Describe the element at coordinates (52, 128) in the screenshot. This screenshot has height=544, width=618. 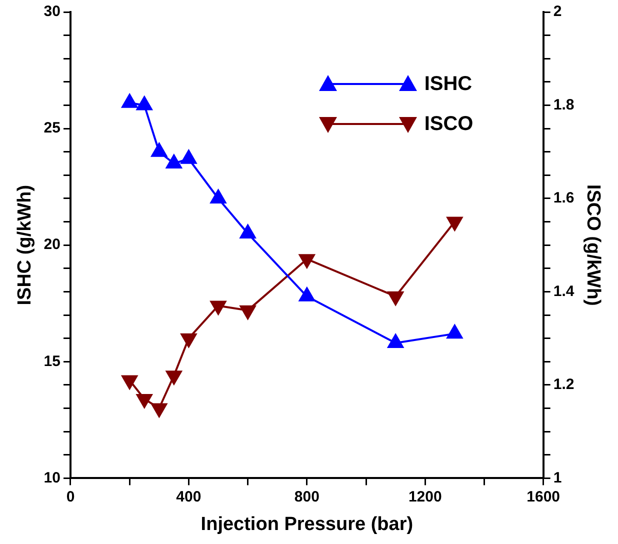
I see `y-tick-label: 25` at that location.